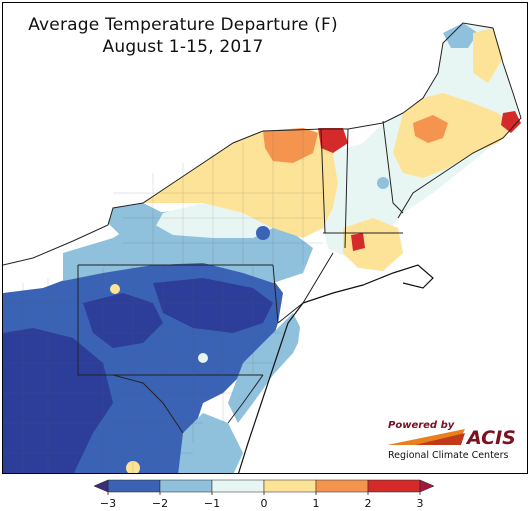 This screenshot has width=531, height=511. What do you see at coordinates (135, 220) in the screenshot?
I see `region-western-cool` at bounding box center [135, 220].